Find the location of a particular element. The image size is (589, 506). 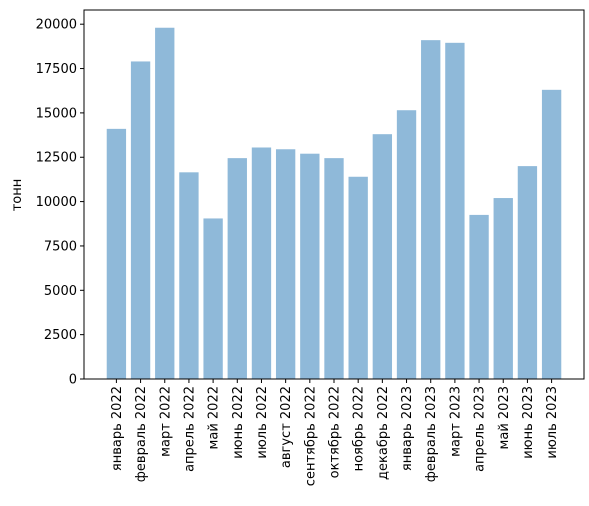

y-tick-label: 7500 is located at coordinates (60, 246).